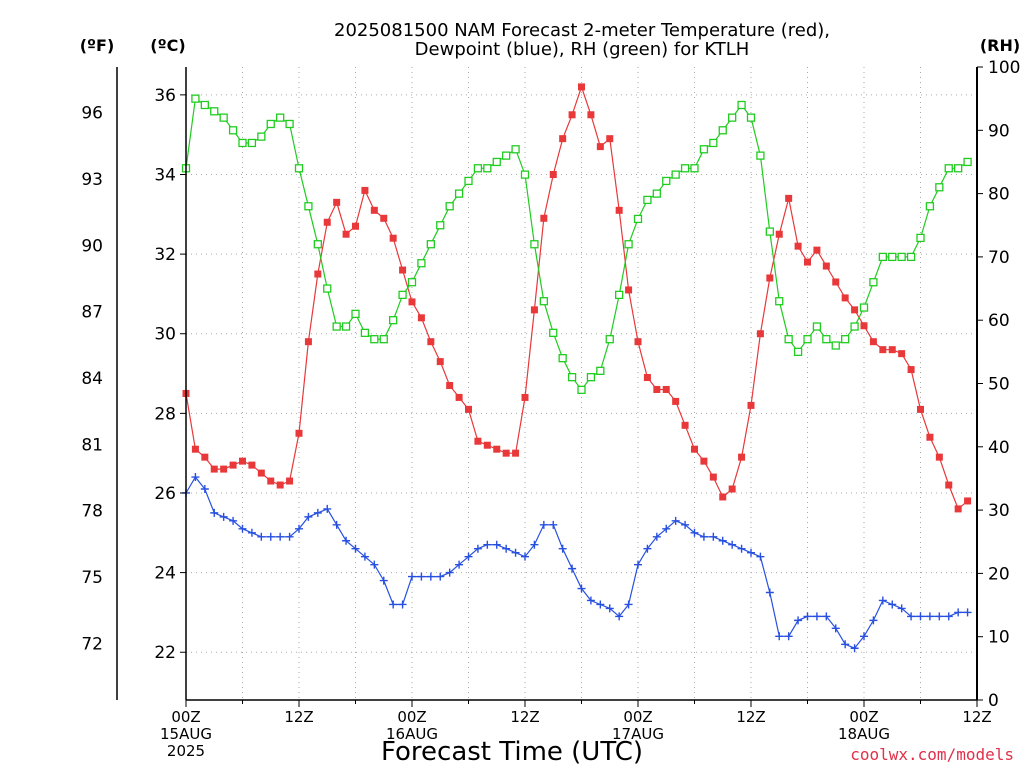  What do you see at coordinates (167, 45) in the screenshot?
I see `celsius-unit-label: (ºC)` at bounding box center [167, 45].